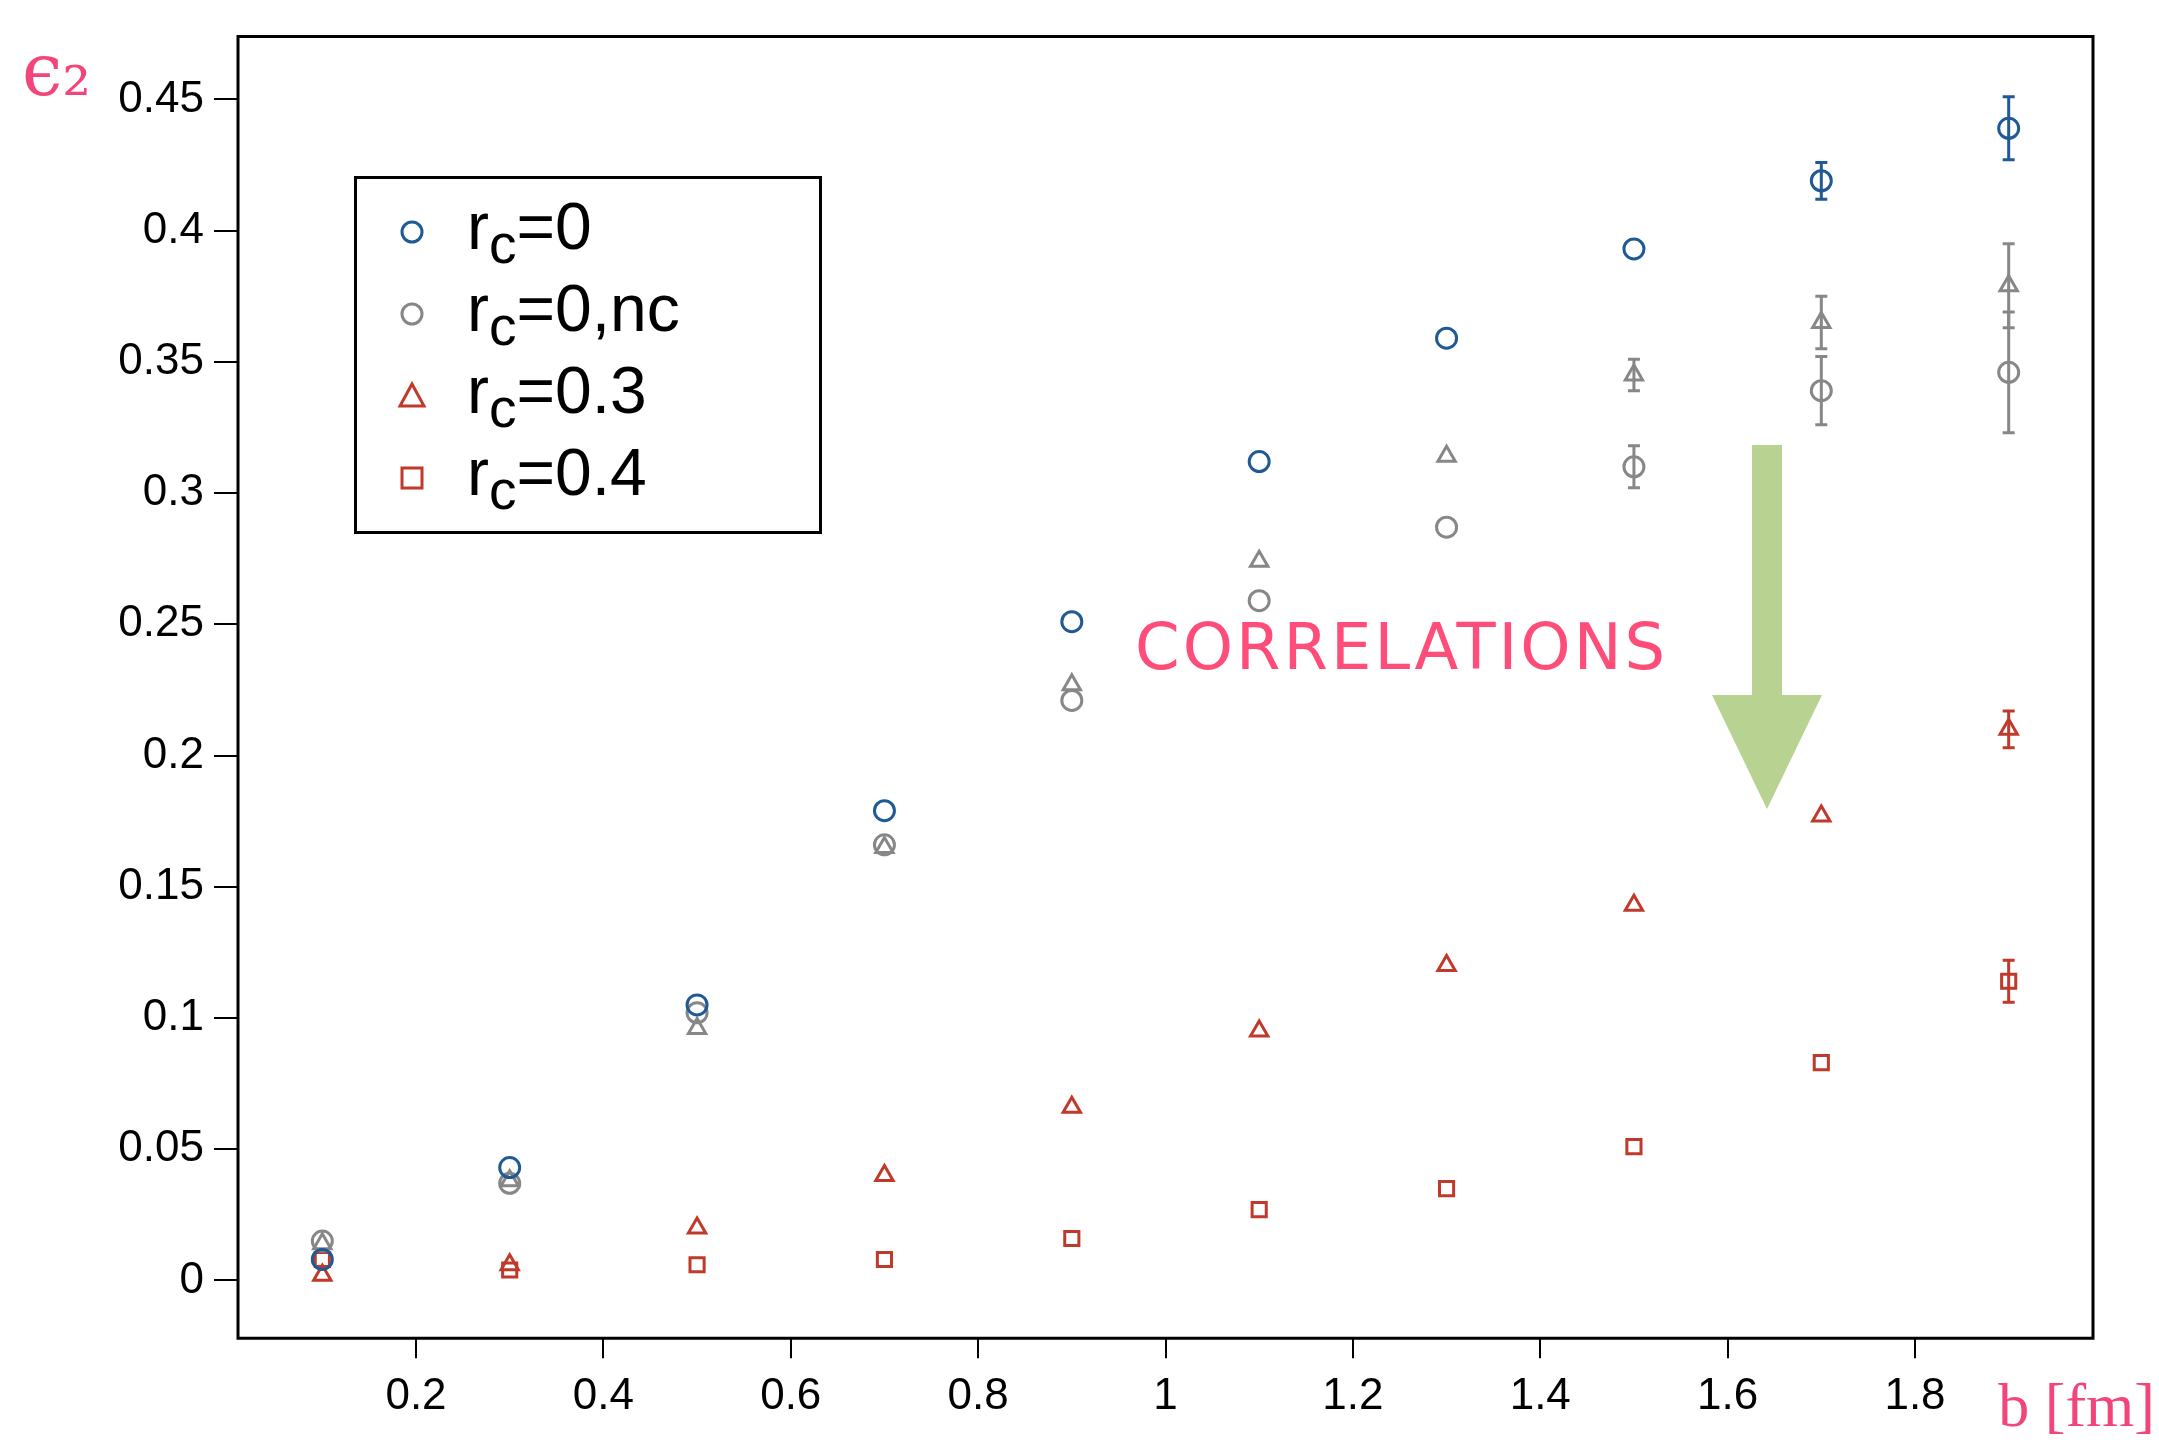 The height and width of the screenshot is (1445, 2159). What do you see at coordinates (161, 621) in the screenshot?
I see `y-tick-label: 0.25` at bounding box center [161, 621].